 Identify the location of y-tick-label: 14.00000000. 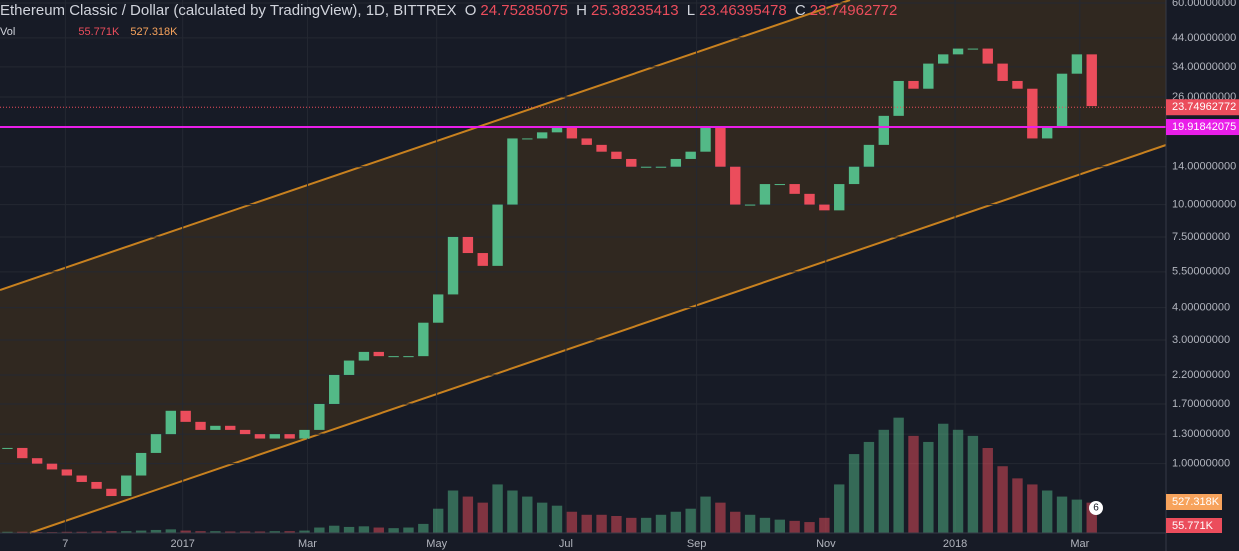
(1204, 167).